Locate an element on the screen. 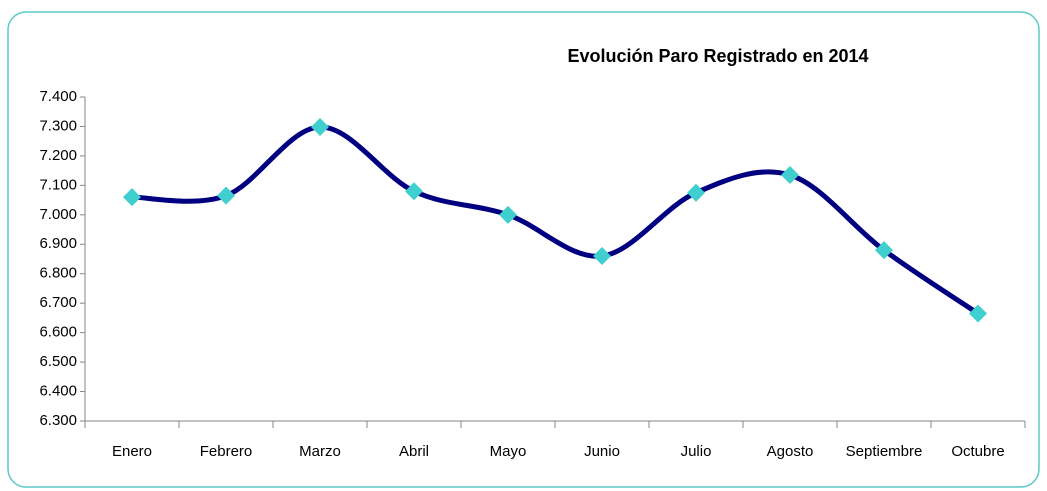  y-tick-label: 7.400 is located at coordinates (58, 96).